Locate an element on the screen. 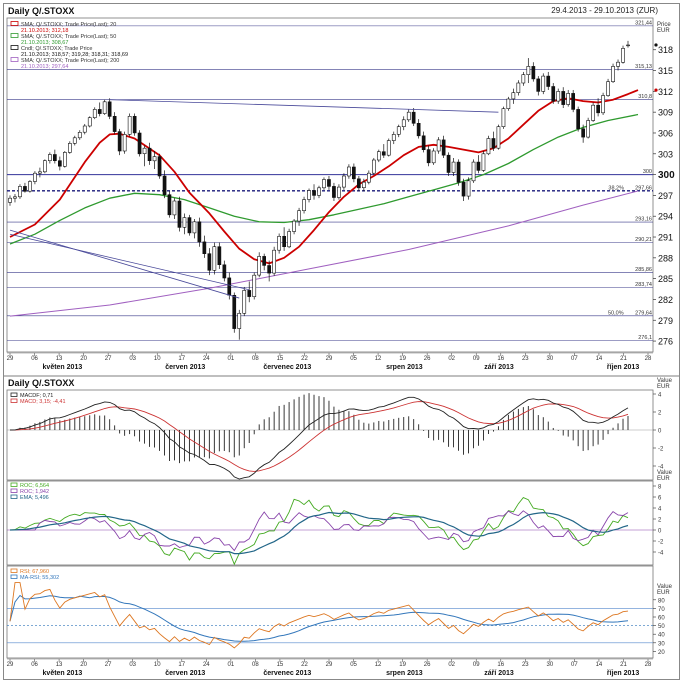  date-tick-label: 27 is located at coordinates (108, 359).